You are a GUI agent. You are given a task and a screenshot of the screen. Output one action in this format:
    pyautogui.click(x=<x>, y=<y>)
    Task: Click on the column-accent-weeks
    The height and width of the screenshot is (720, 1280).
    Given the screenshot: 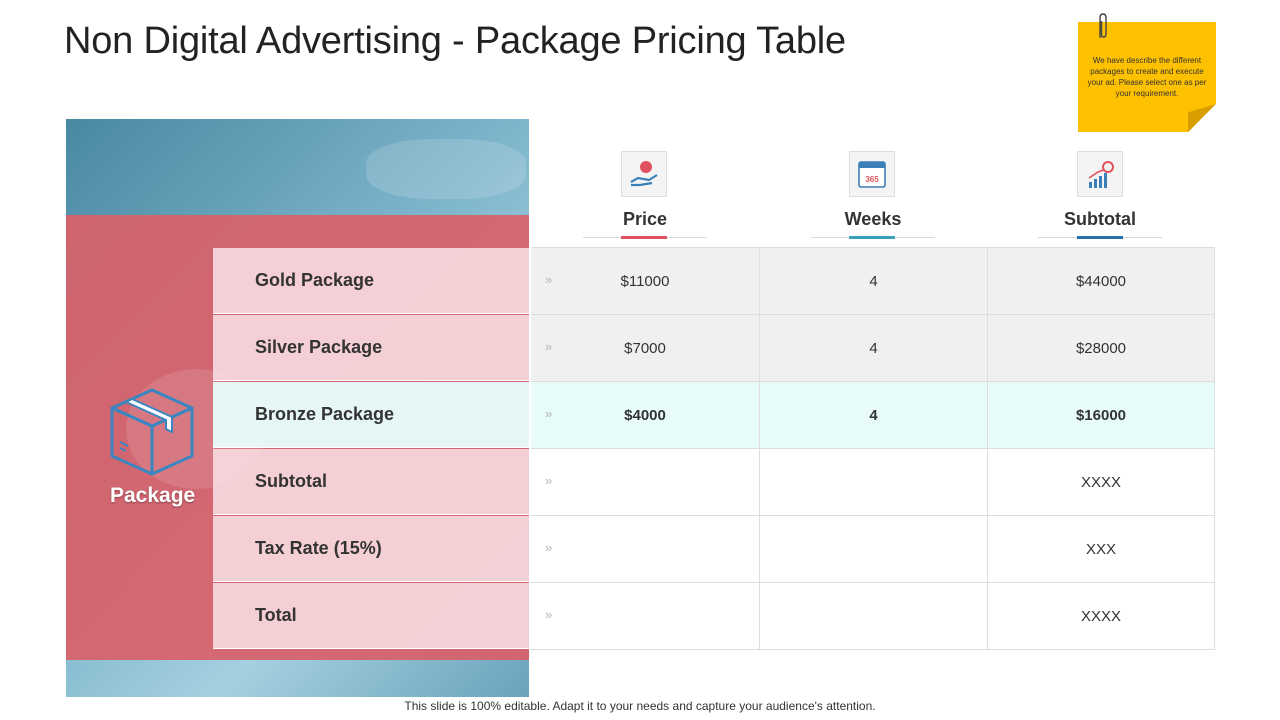 What is the action you would take?
    pyautogui.click(x=872, y=237)
    